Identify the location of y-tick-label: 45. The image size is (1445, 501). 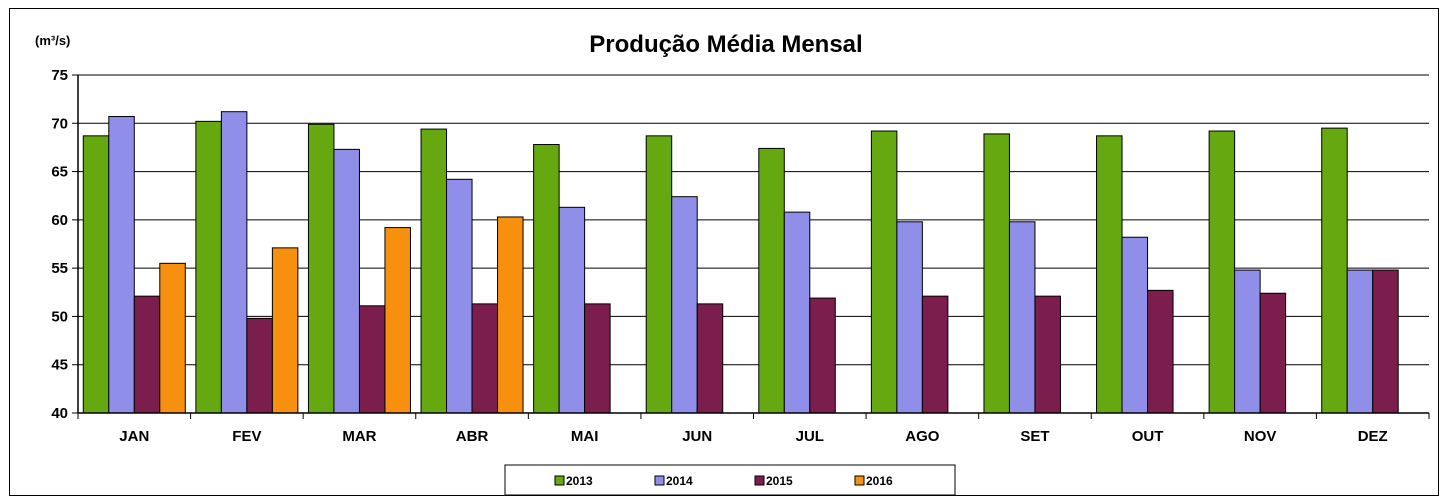
(59, 365).